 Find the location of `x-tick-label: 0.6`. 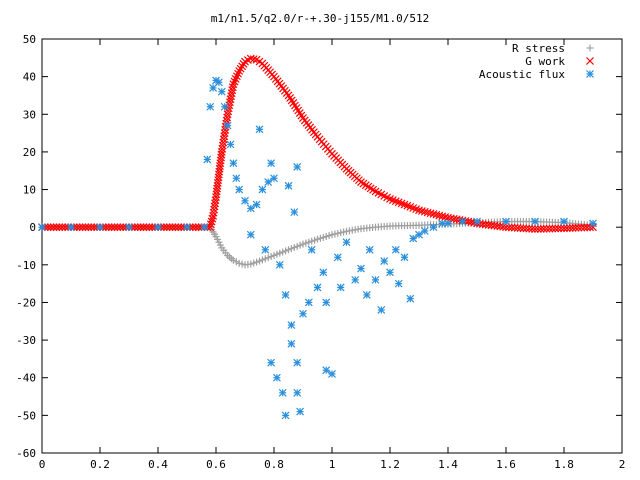

x-tick-label: 0.6 is located at coordinates (216, 464).